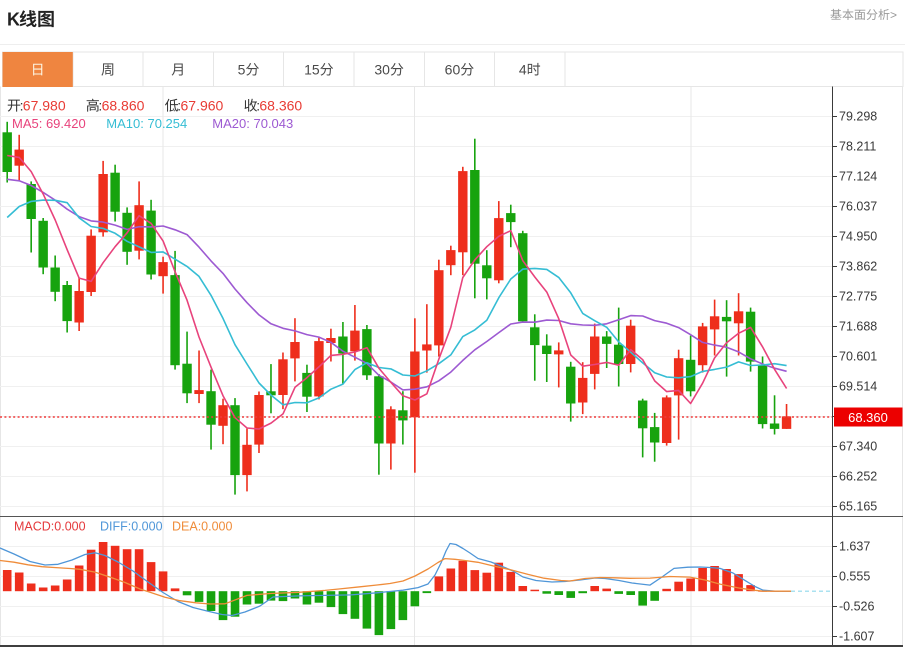  Describe the element at coordinates (854, 547) in the screenshot. I see `svg-text: 1.637` at that location.